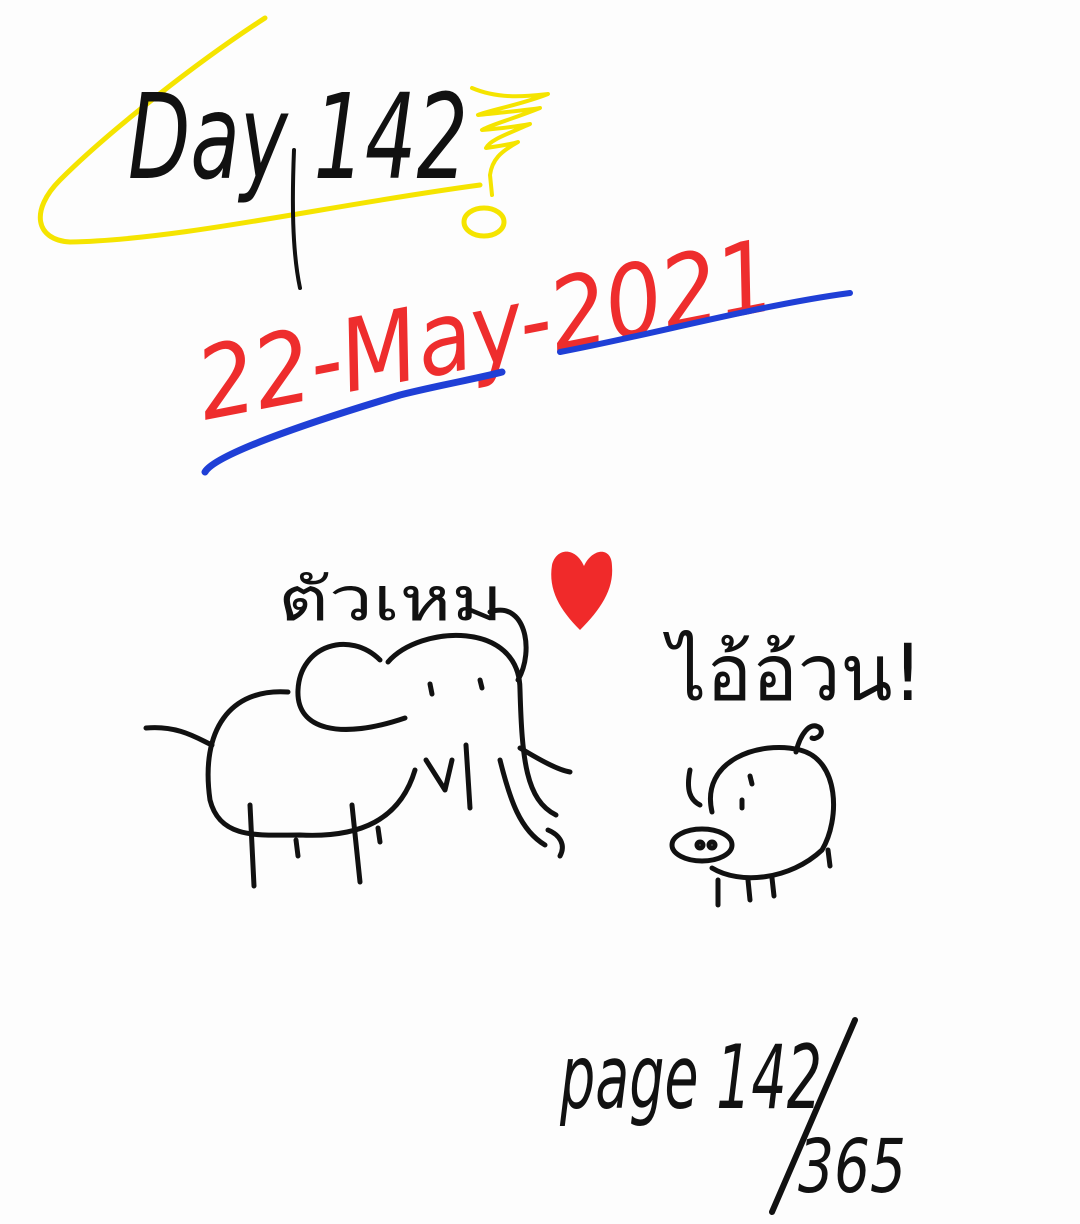 This screenshot has height=1224, width=1080. Describe the element at coordinates (852, 1167) in the screenshot. I see `page-total: 365` at that location.